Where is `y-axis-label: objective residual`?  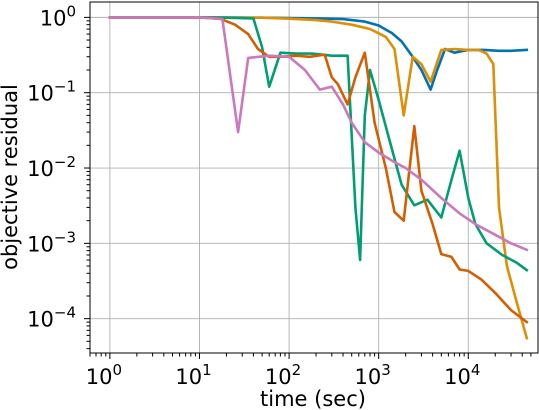 y-axis-label: objective residual is located at coordinates (11, 177).